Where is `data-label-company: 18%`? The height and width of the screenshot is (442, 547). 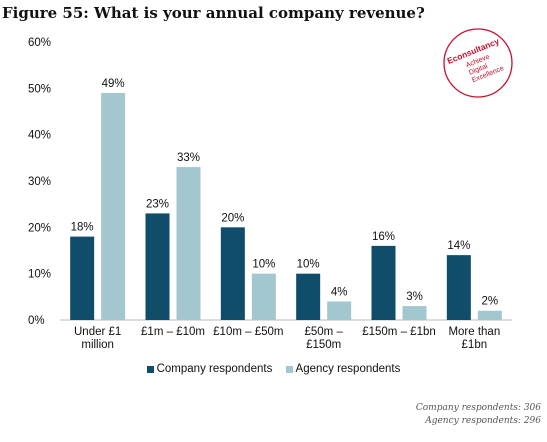 data-label-company: 18% is located at coordinates (82, 228).